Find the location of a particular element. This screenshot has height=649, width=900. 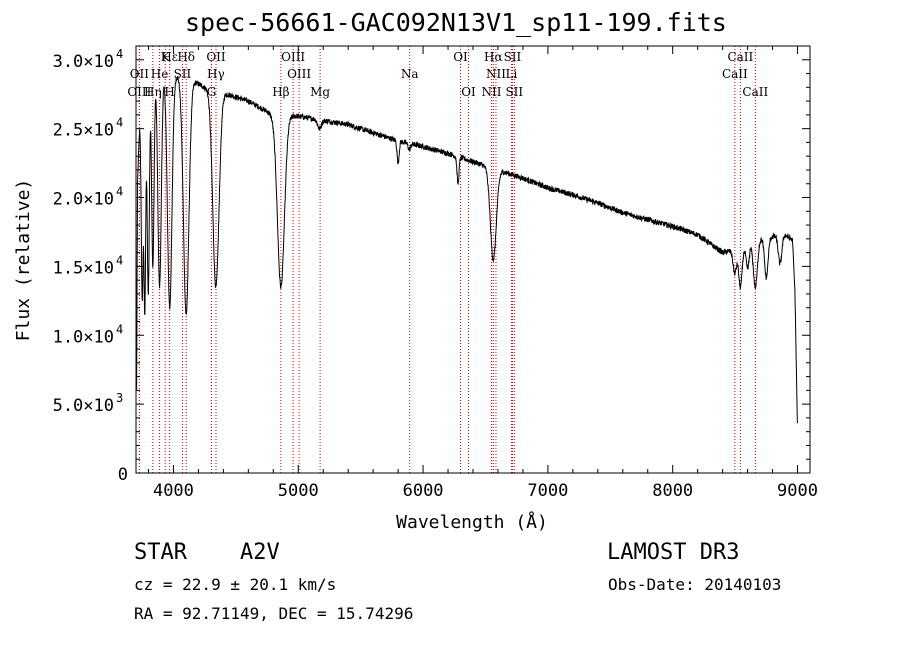

y-tick-label: 0 is located at coordinates (123, 475).